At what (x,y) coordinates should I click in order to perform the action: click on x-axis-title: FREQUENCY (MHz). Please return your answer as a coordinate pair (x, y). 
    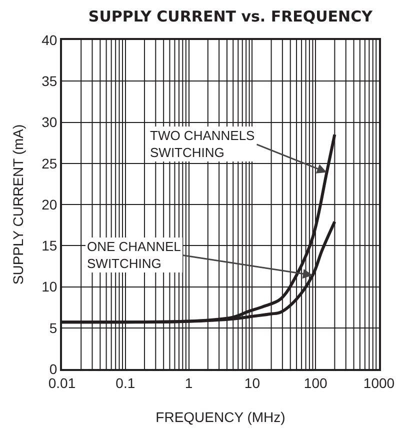
    Looking at the image, I should click on (221, 417).